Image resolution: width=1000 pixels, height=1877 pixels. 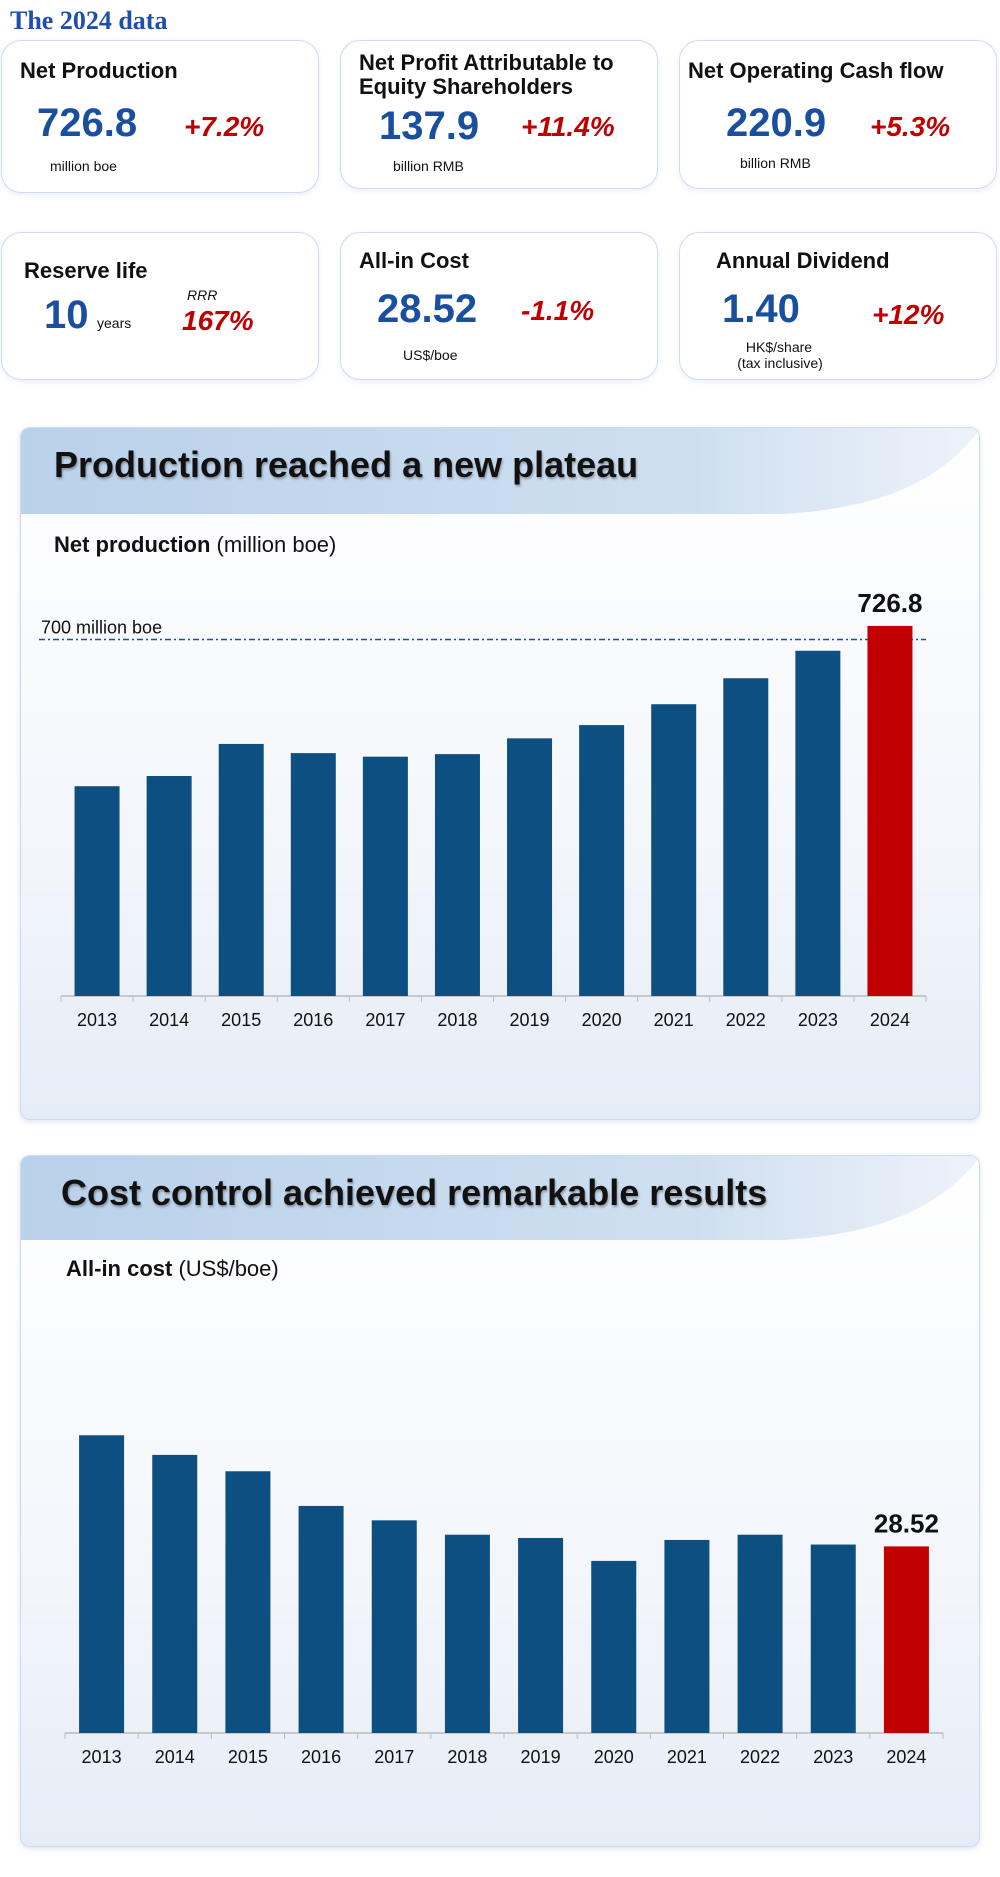 I want to click on card-unit: years, so click(x=114, y=323).